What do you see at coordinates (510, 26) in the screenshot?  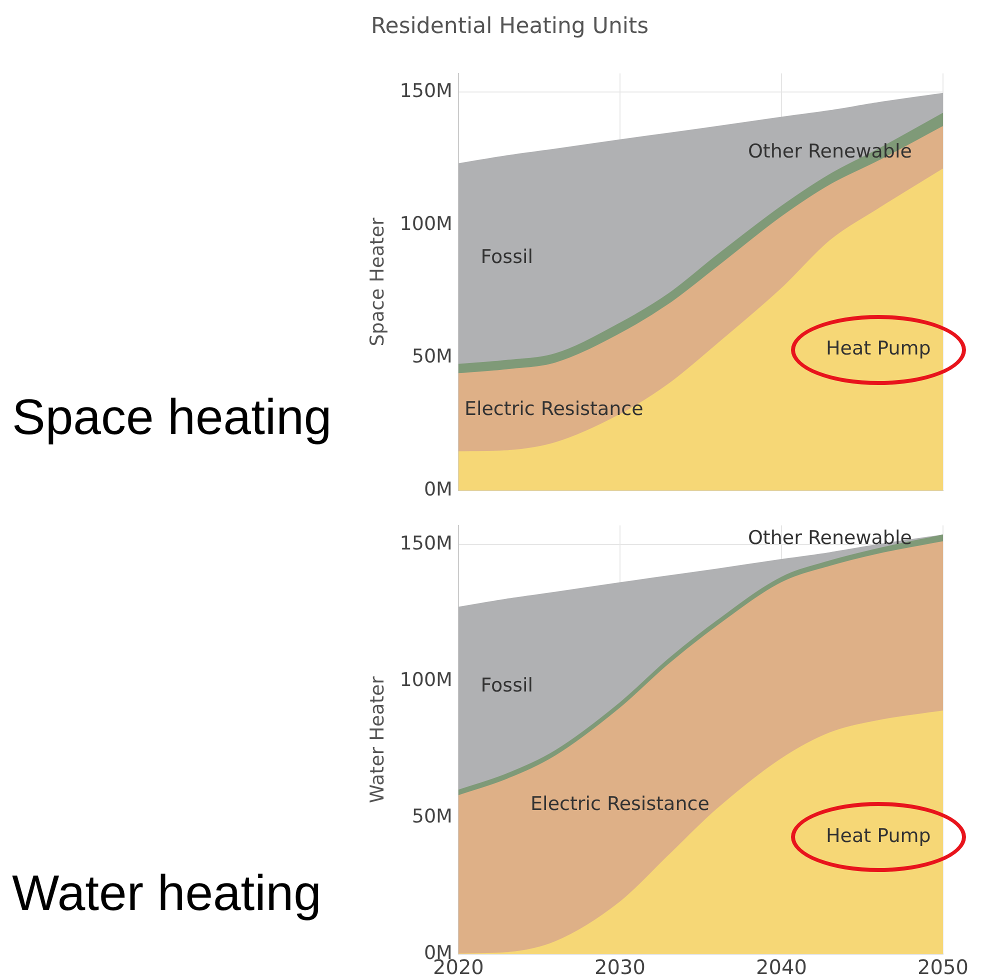 I see `chart-title: Residential Heating Units` at bounding box center [510, 26].